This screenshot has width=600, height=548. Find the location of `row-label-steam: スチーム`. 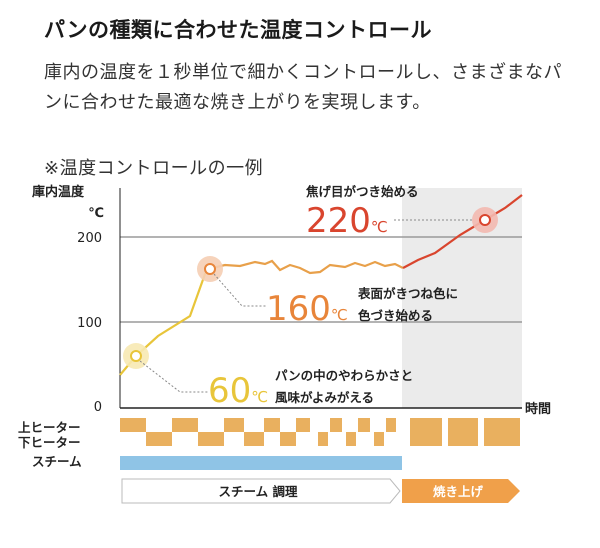

row-label-steam: スチーム is located at coordinates (57, 461).